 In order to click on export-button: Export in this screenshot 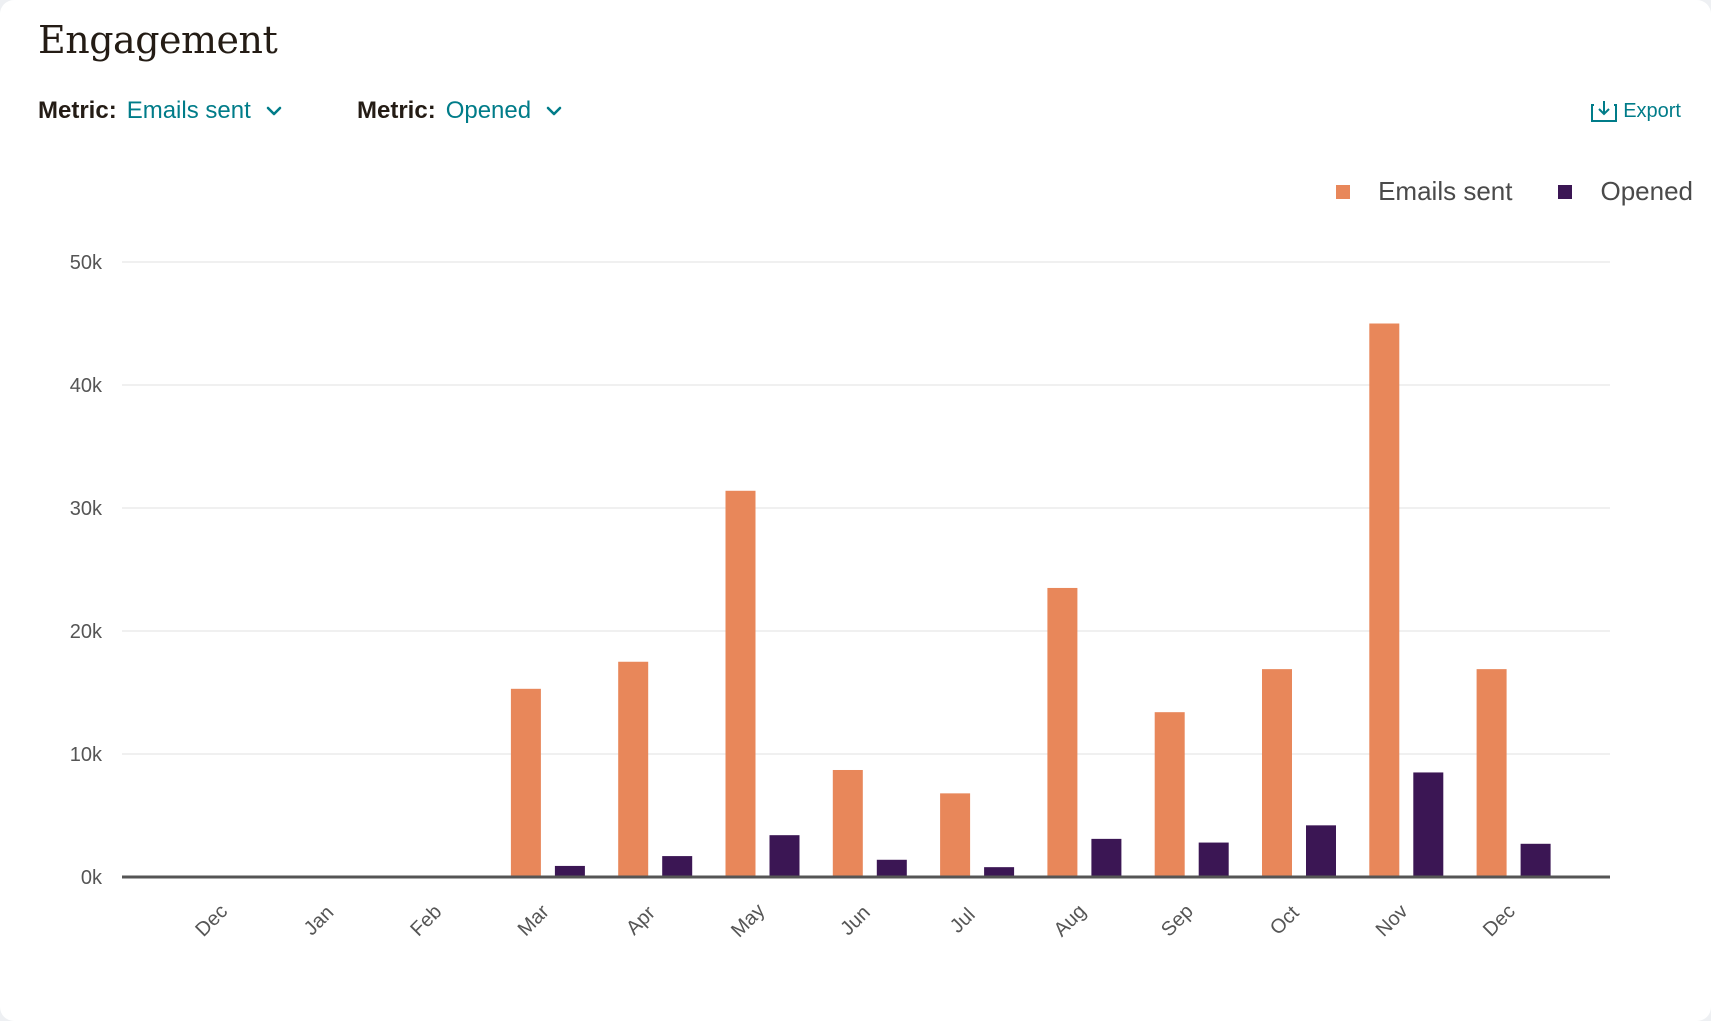, I will do `click(1635, 111)`.